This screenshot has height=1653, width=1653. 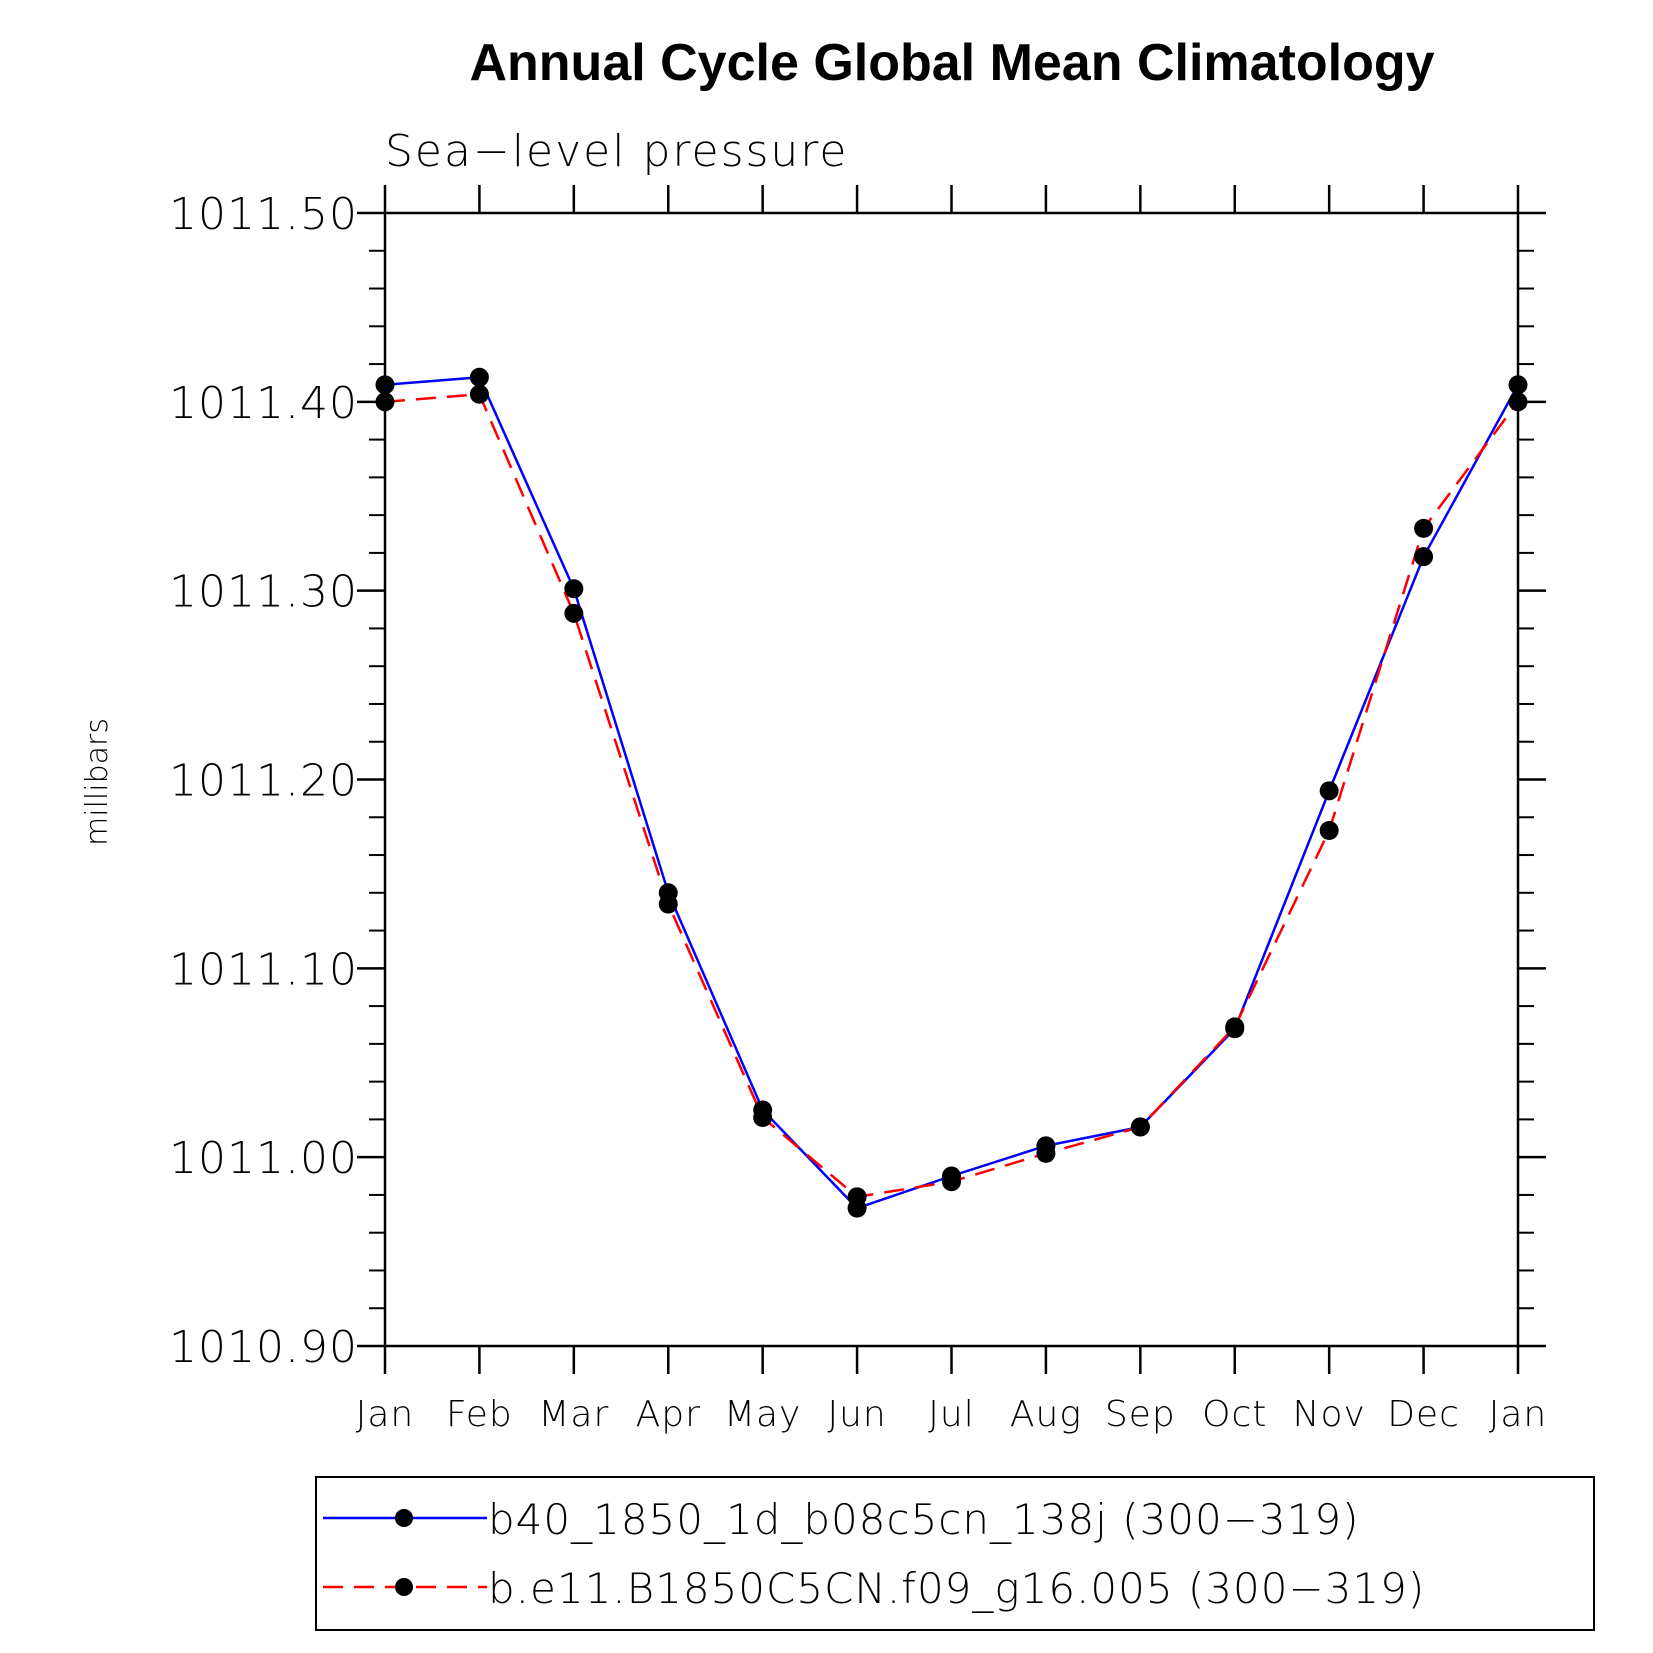 I want to click on x-tick-label: Nov, so click(x=1329, y=1414).